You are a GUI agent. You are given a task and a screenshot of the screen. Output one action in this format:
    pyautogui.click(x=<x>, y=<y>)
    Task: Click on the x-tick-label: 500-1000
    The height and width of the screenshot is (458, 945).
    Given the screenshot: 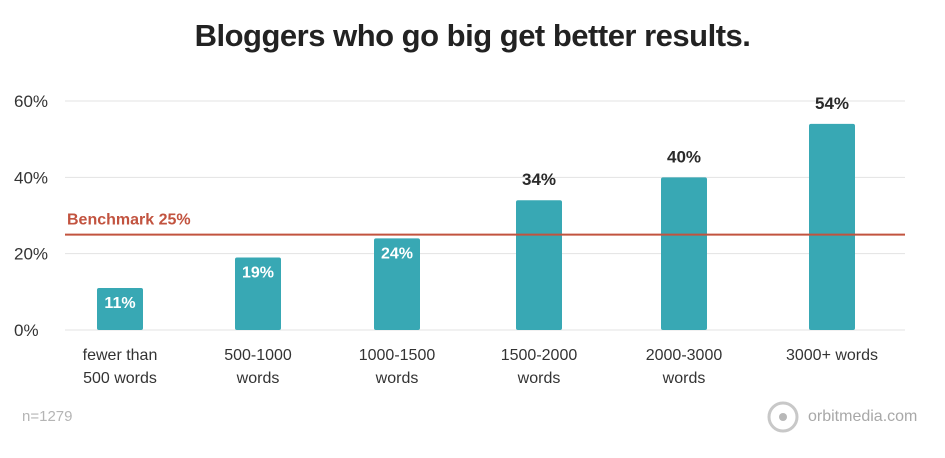 What is the action you would take?
    pyautogui.click(x=258, y=355)
    